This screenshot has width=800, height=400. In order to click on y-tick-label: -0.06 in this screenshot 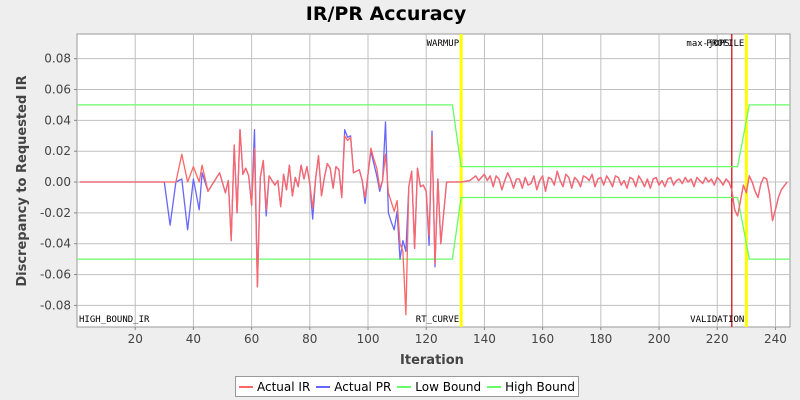, I will do `click(55, 275)`.